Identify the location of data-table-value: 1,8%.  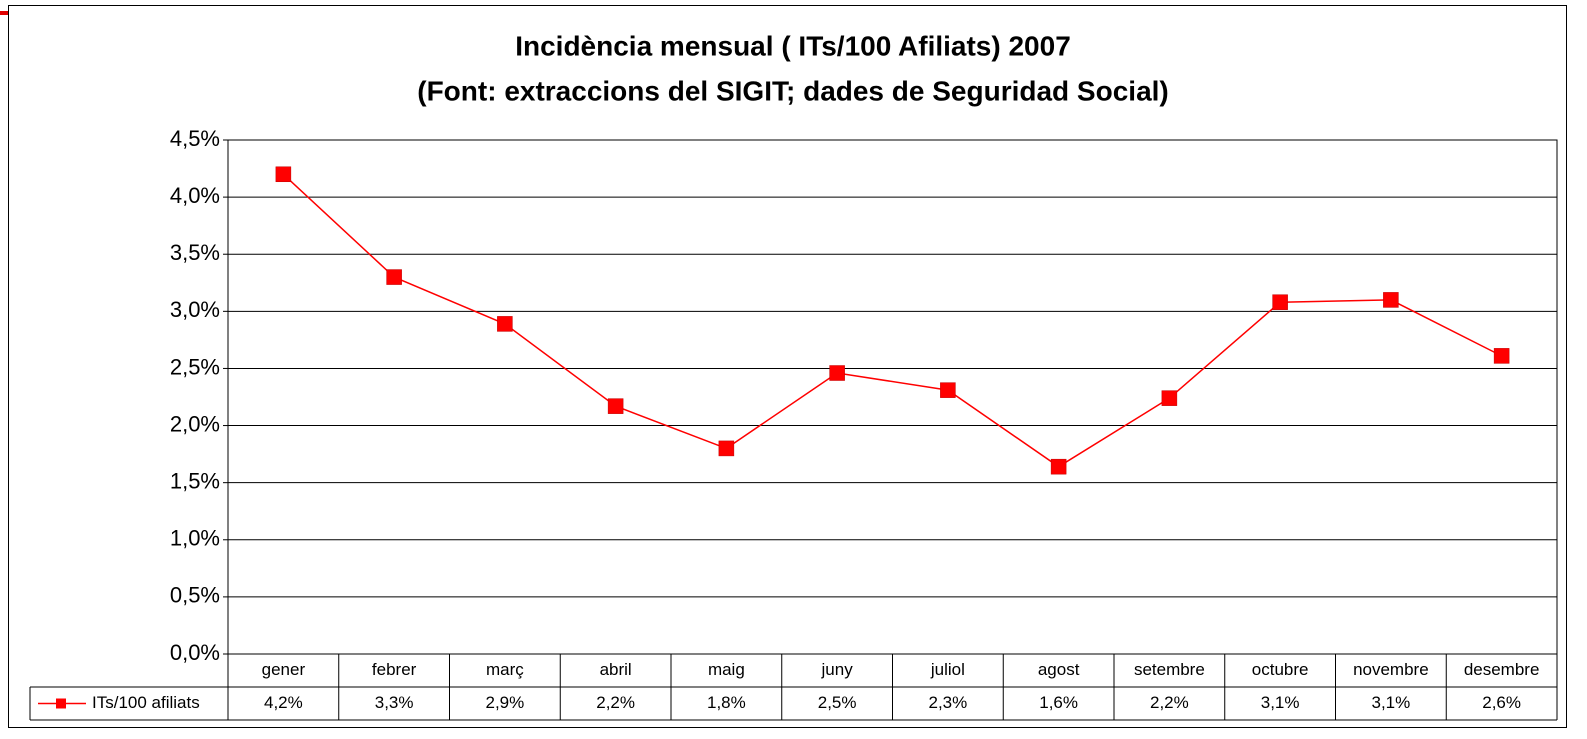
(726, 702).